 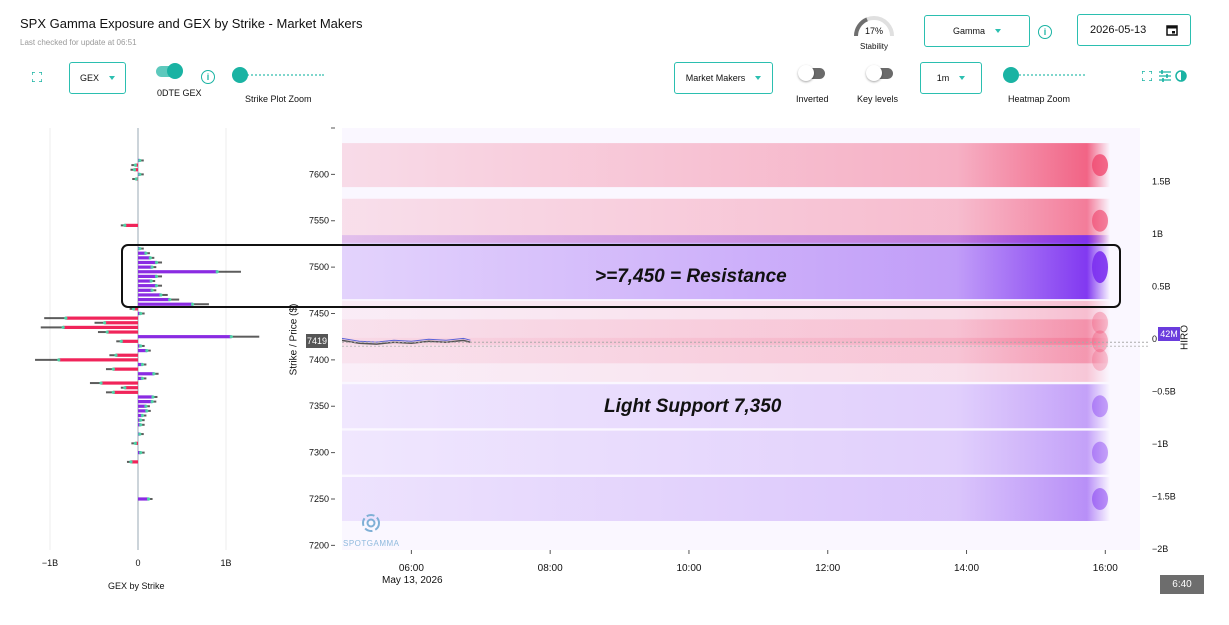 I want to click on gex-select: GEX, so click(x=97, y=78).